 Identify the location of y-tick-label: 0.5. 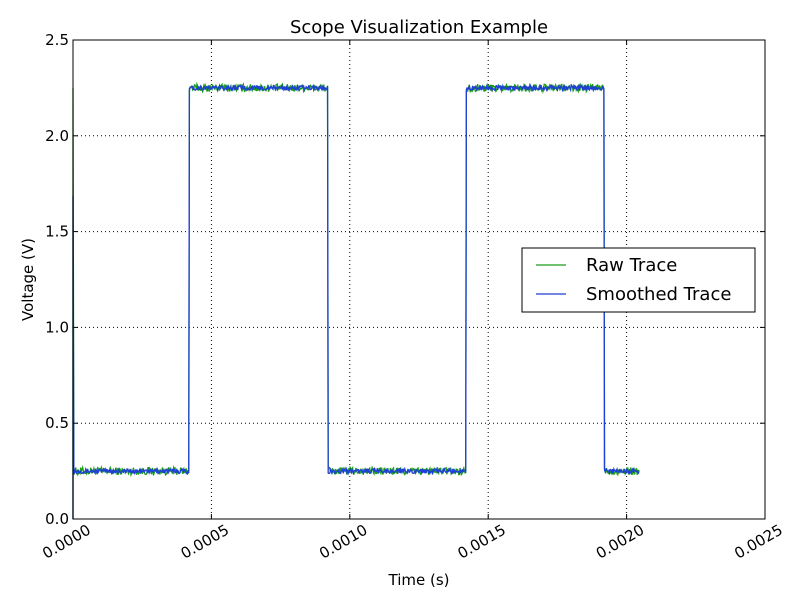
(57, 423).